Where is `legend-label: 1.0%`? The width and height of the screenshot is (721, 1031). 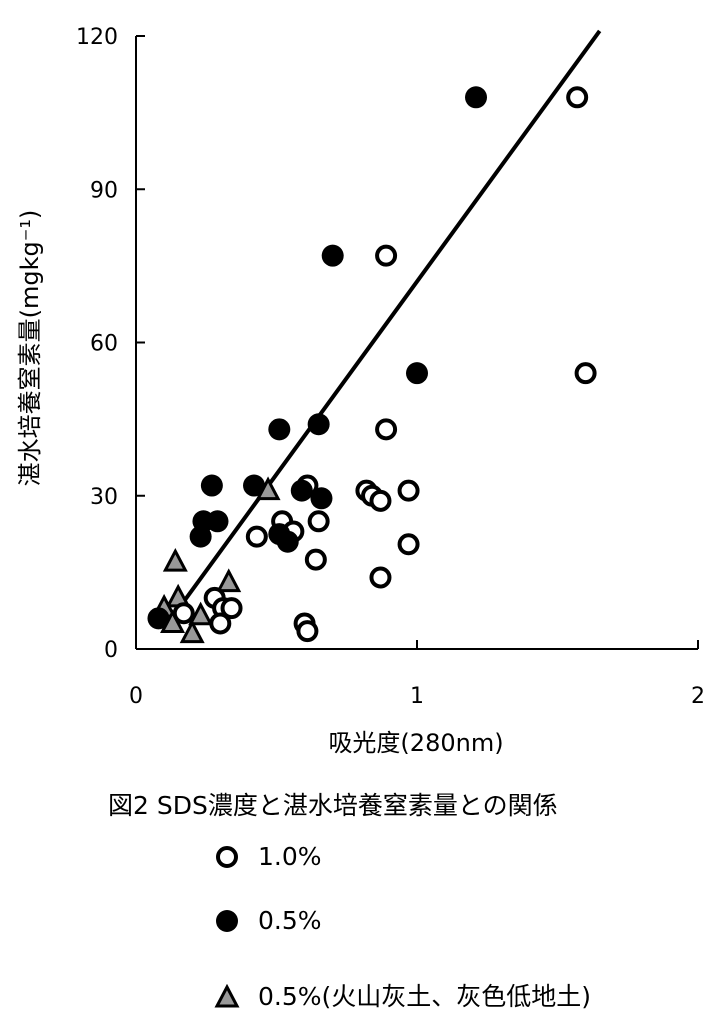 legend-label: 1.0% is located at coordinates (290, 856).